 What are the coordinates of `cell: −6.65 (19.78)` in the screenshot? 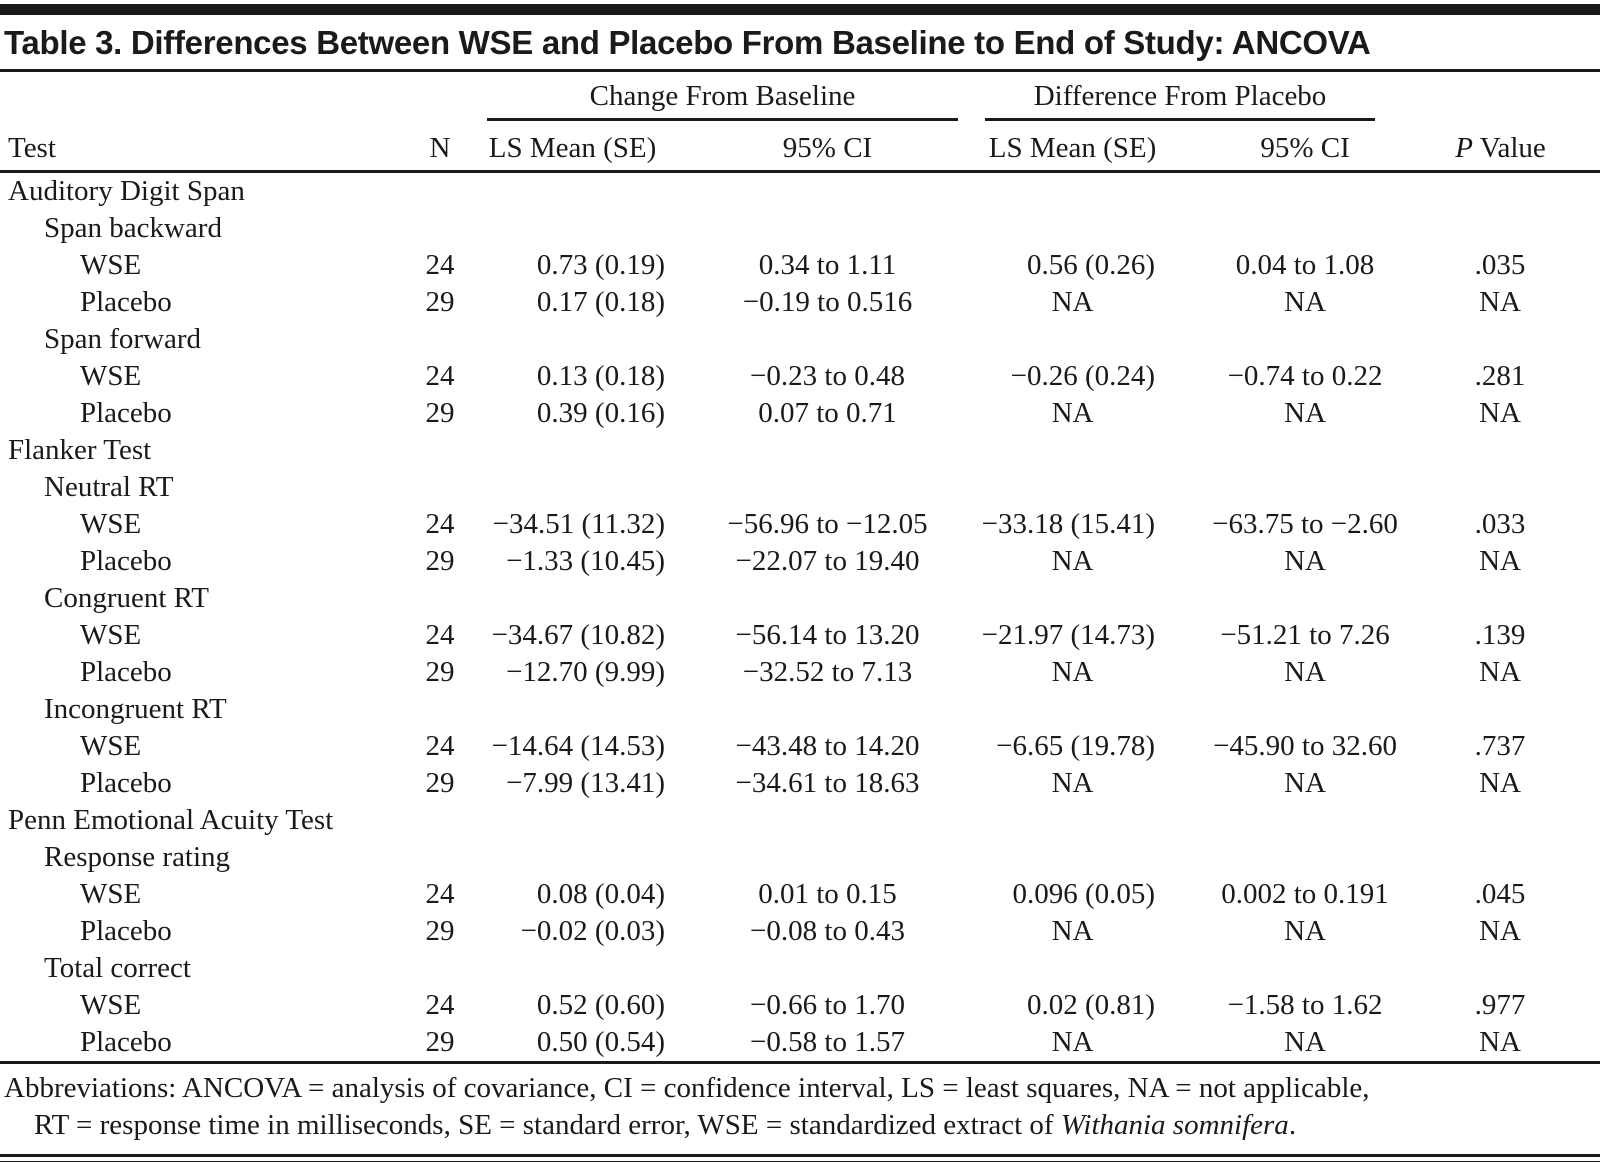 It's located at (1076, 746).